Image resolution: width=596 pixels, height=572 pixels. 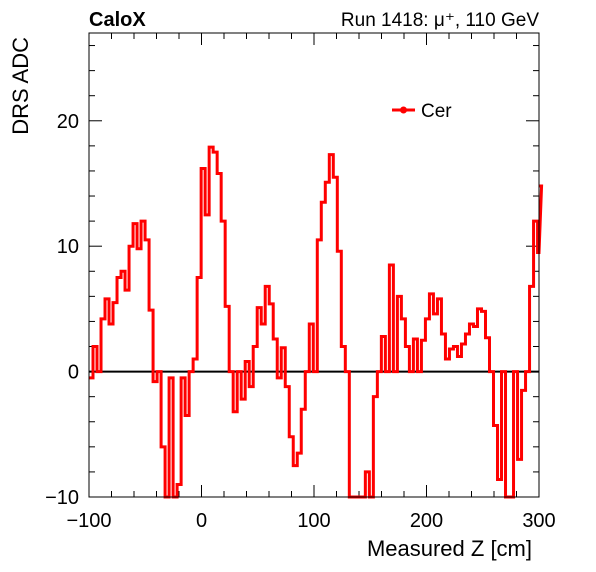 I want to click on x-tick-label: −100, so click(x=88, y=521).